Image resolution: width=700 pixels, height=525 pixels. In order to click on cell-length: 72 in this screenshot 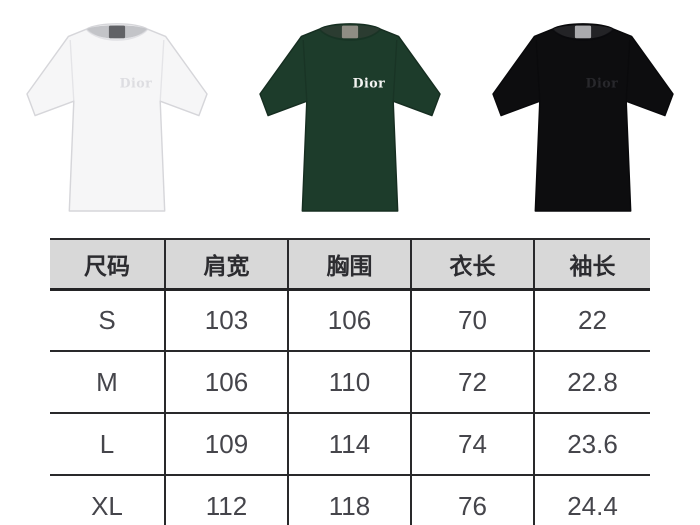, I will do `click(472, 382)`.